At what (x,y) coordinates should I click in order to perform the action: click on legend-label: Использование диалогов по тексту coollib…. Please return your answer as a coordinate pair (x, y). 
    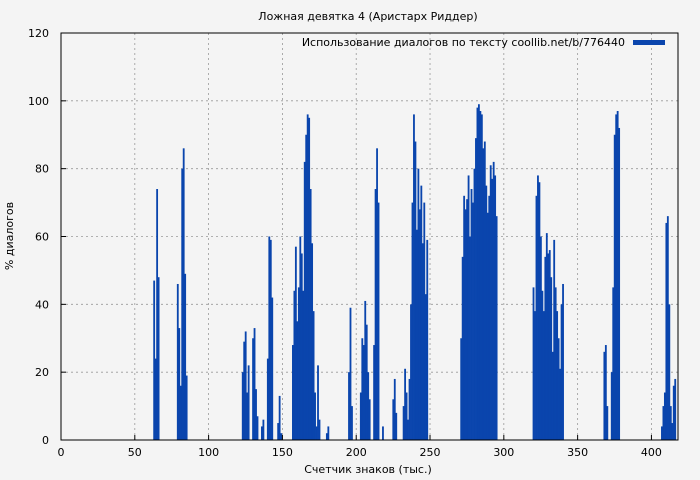
    Looking at the image, I should click on (463, 42).